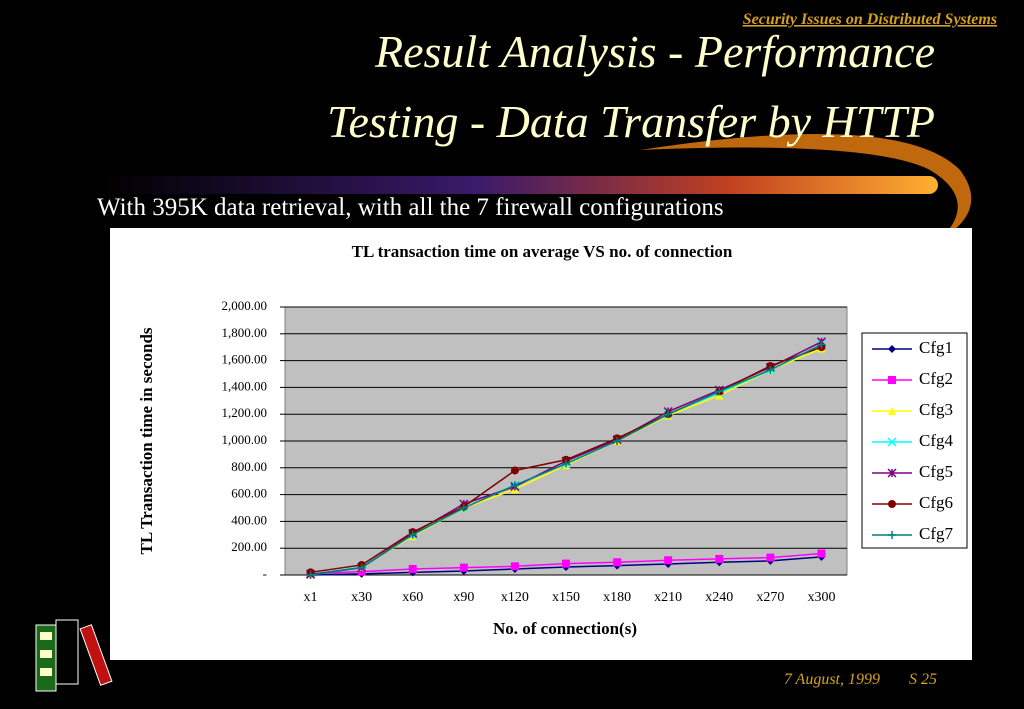 The width and height of the screenshot is (1024, 709). Describe the element at coordinates (617, 597) in the screenshot. I see `x-tick-label: x180` at that location.